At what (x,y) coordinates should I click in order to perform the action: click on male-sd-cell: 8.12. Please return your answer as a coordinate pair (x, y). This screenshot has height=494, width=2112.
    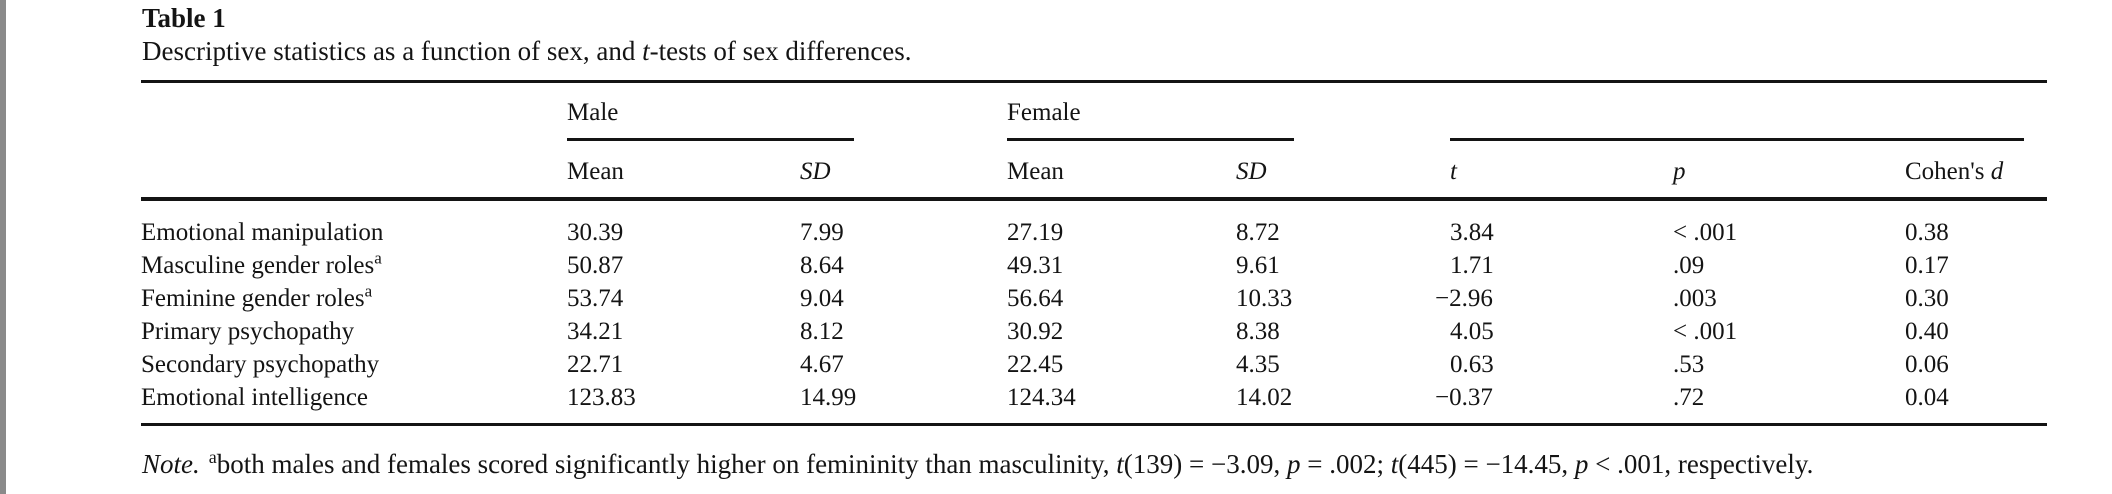
    Looking at the image, I should click on (822, 331).